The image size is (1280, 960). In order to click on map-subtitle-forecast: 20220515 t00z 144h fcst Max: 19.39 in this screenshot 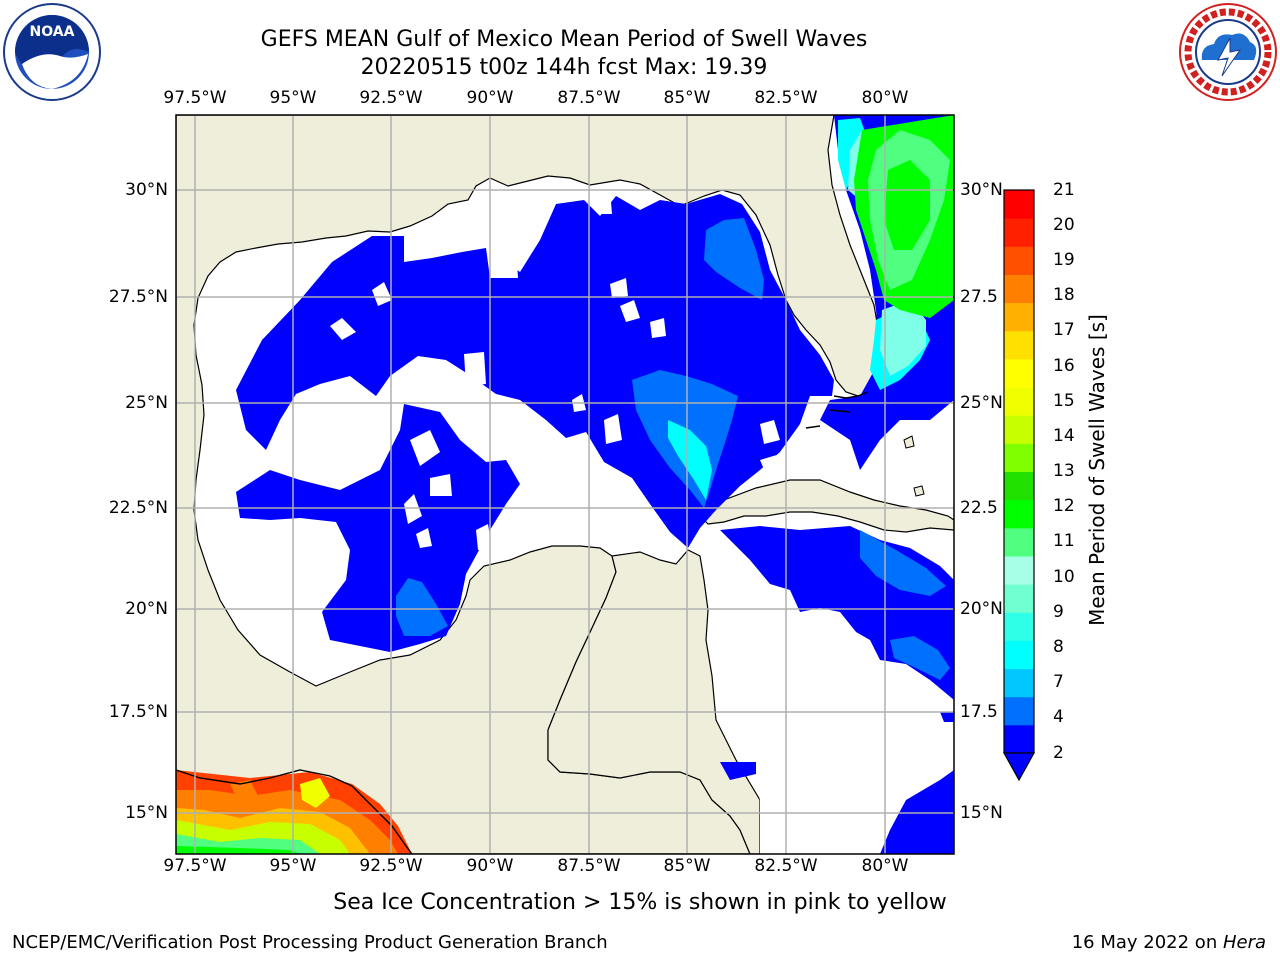, I will do `click(564, 67)`.